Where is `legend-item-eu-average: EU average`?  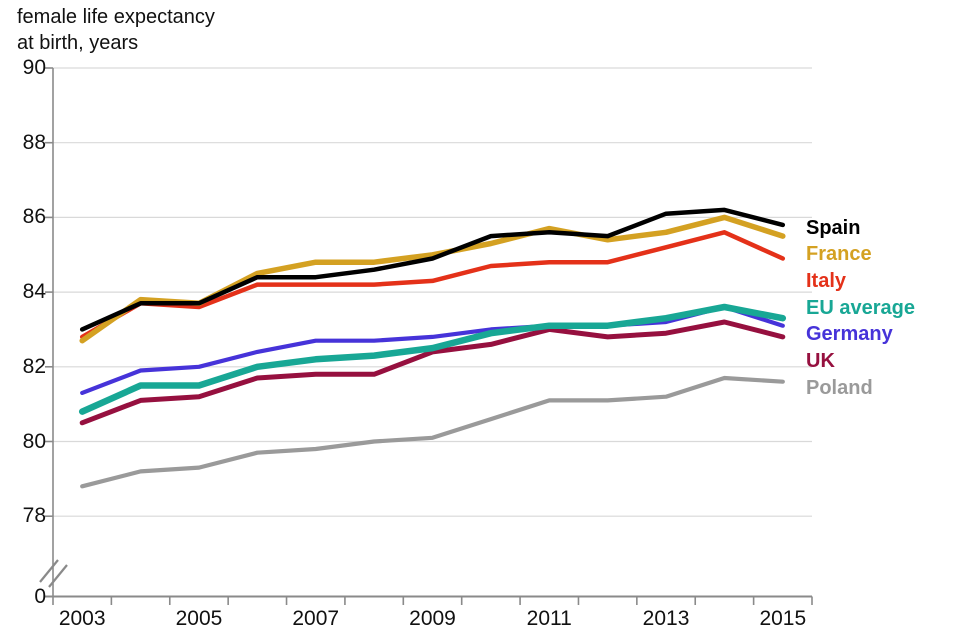 legend-item-eu-average: EU average is located at coordinates (860, 307).